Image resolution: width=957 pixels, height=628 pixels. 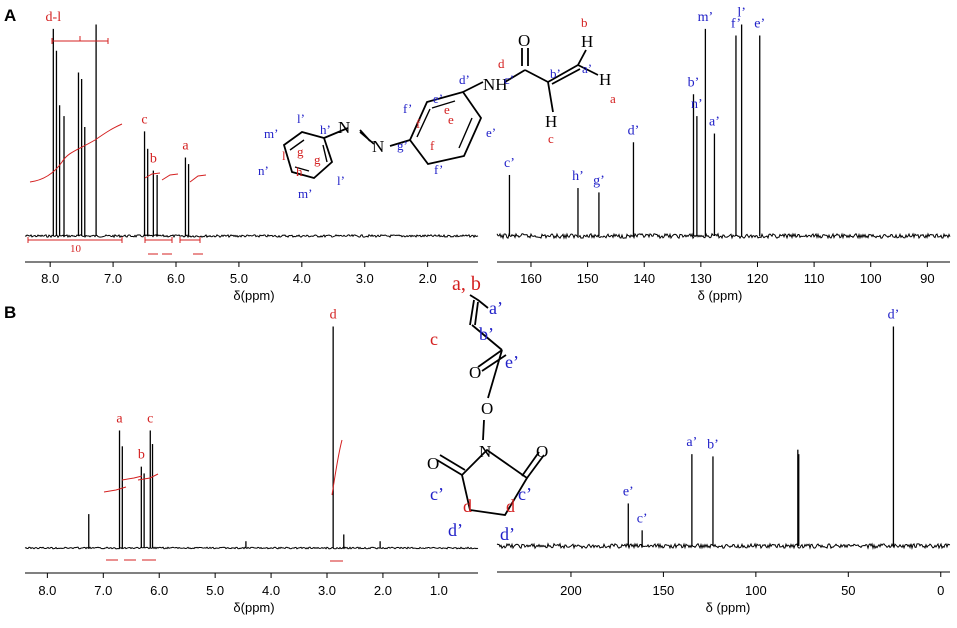 What do you see at coordinates (814, 278) in the screenshot?
I see `x-tick-label: 110` at bounding box center [814, 278].